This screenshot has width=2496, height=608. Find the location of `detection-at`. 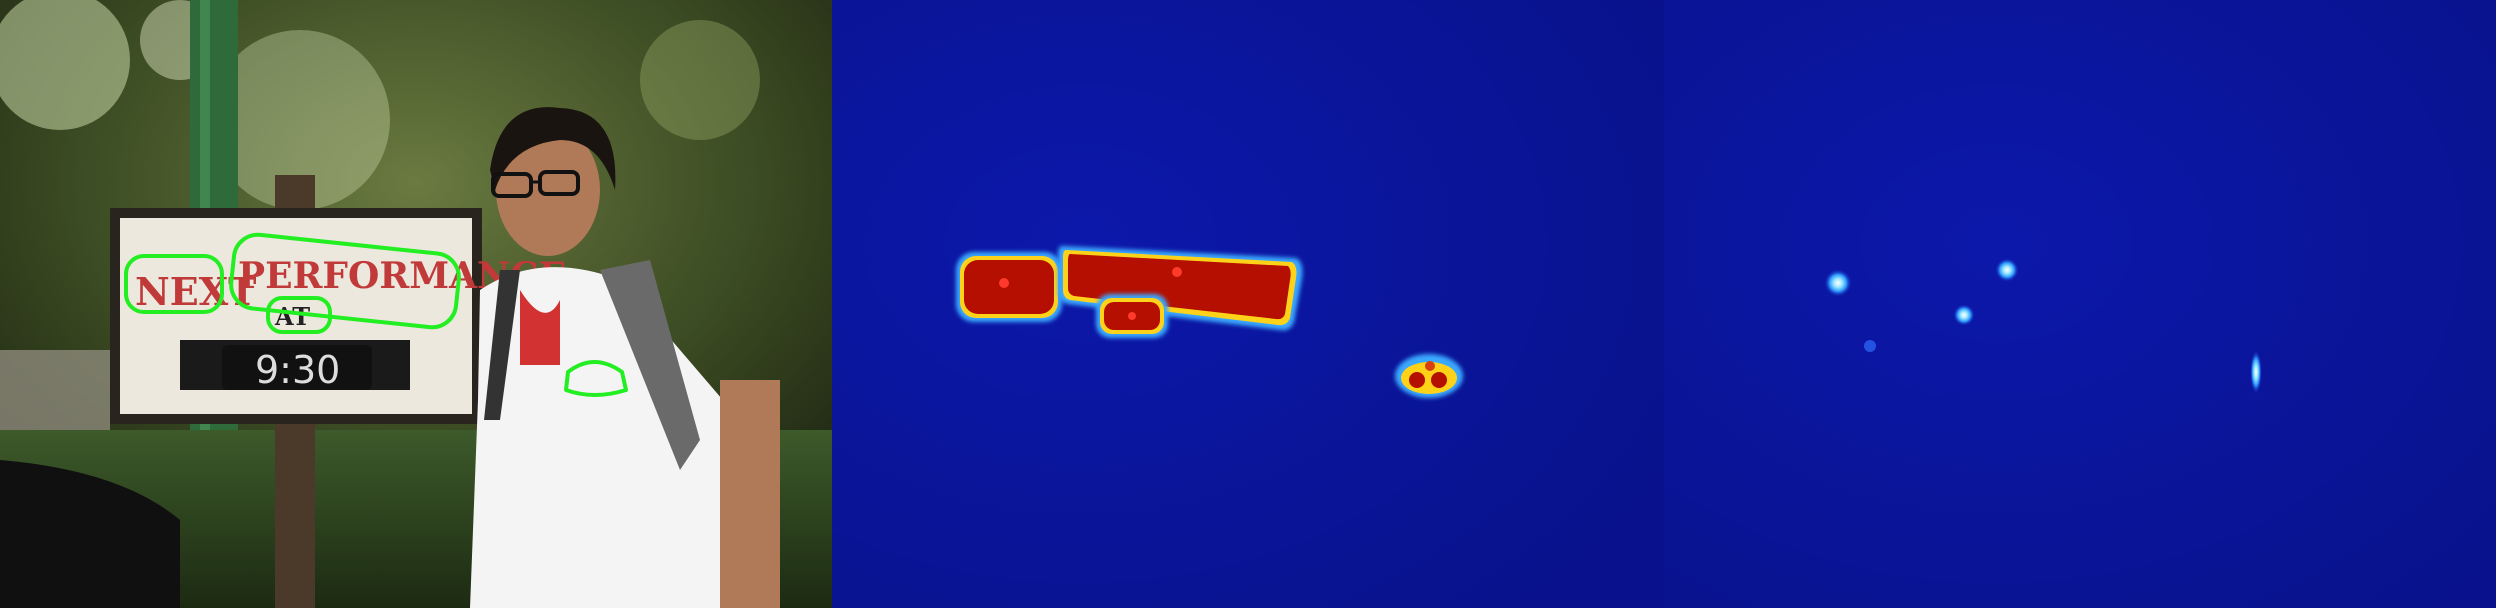

detection-at is located at coordinates (299, 315).